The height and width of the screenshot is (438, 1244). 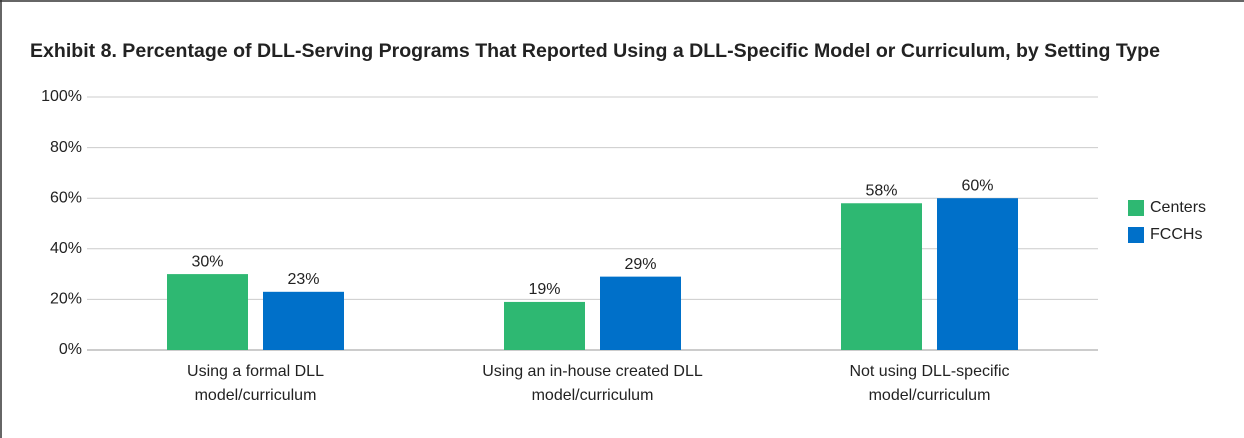 What do you see at coordinates (61, 96) in the screenshot?
I see `y-tick-label: 100%` at bounding box center [61, 96].